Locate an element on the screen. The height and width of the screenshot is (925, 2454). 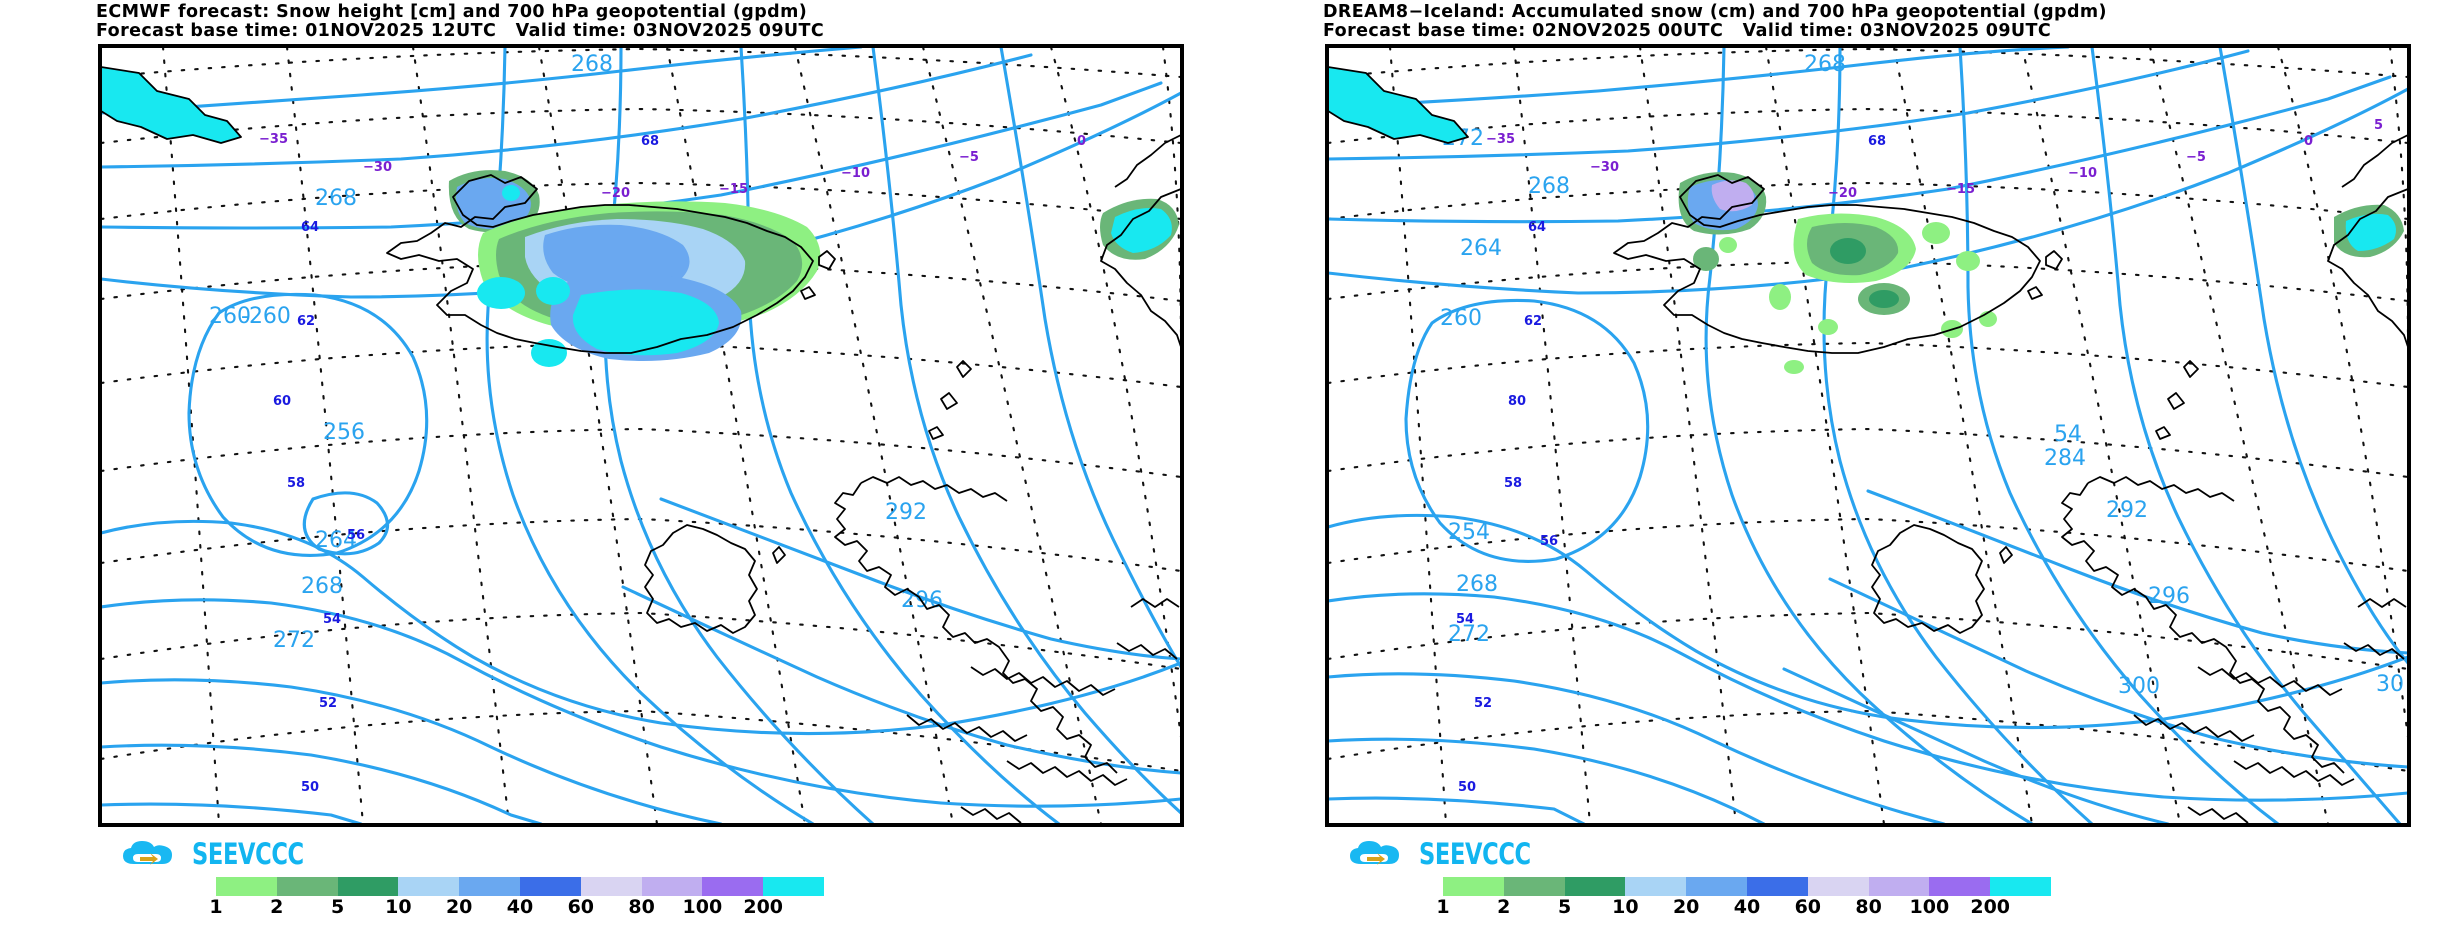
colorbar-tick-label: 1 is located at coordinates (1443, 907).